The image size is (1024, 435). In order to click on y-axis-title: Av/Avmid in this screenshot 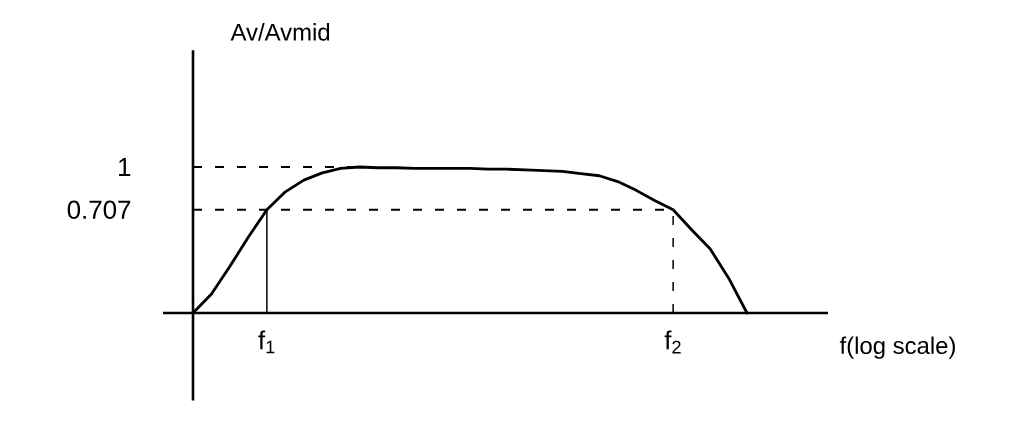, I will do `click(280, 32)`.